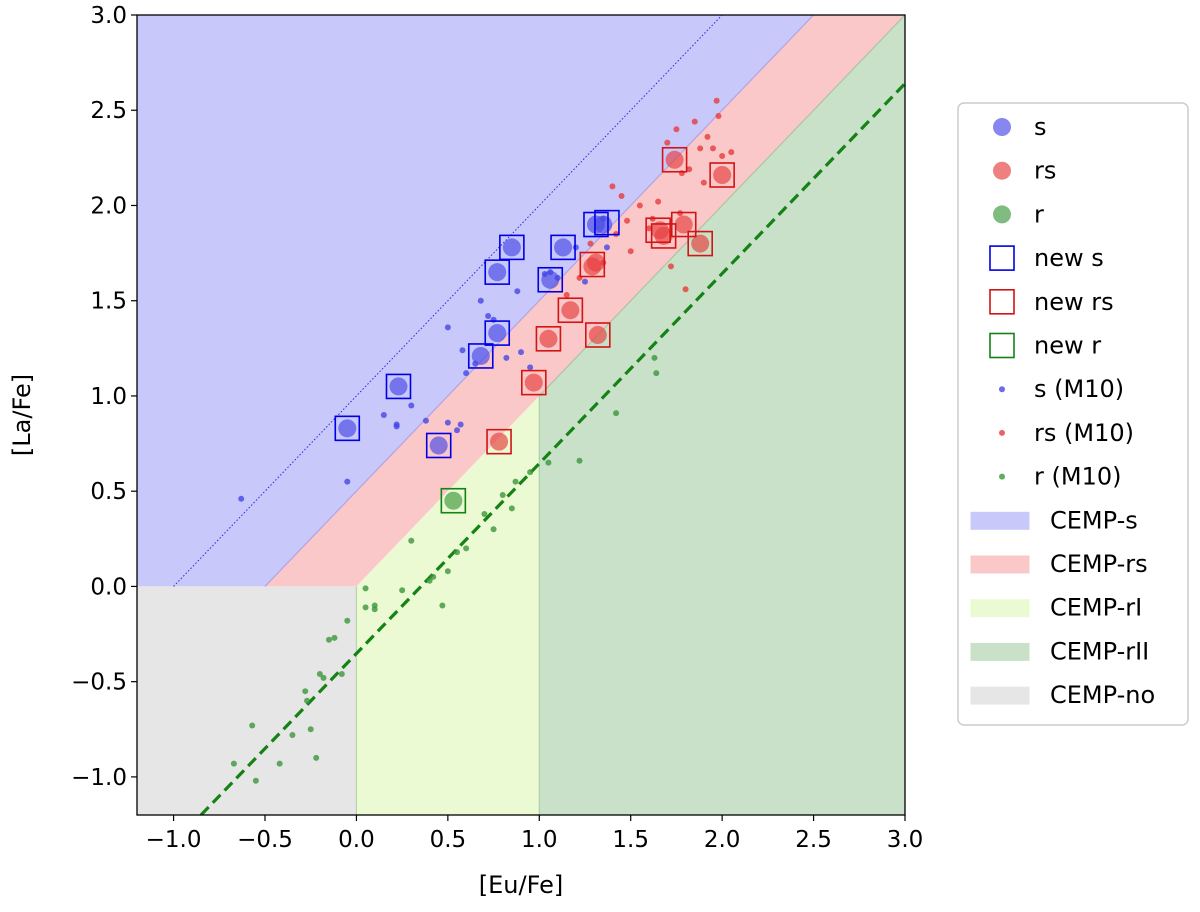  Describe the element at coordinates (630, 840) in the screenshot. I see `x-tick-label: 1.5` at that location.